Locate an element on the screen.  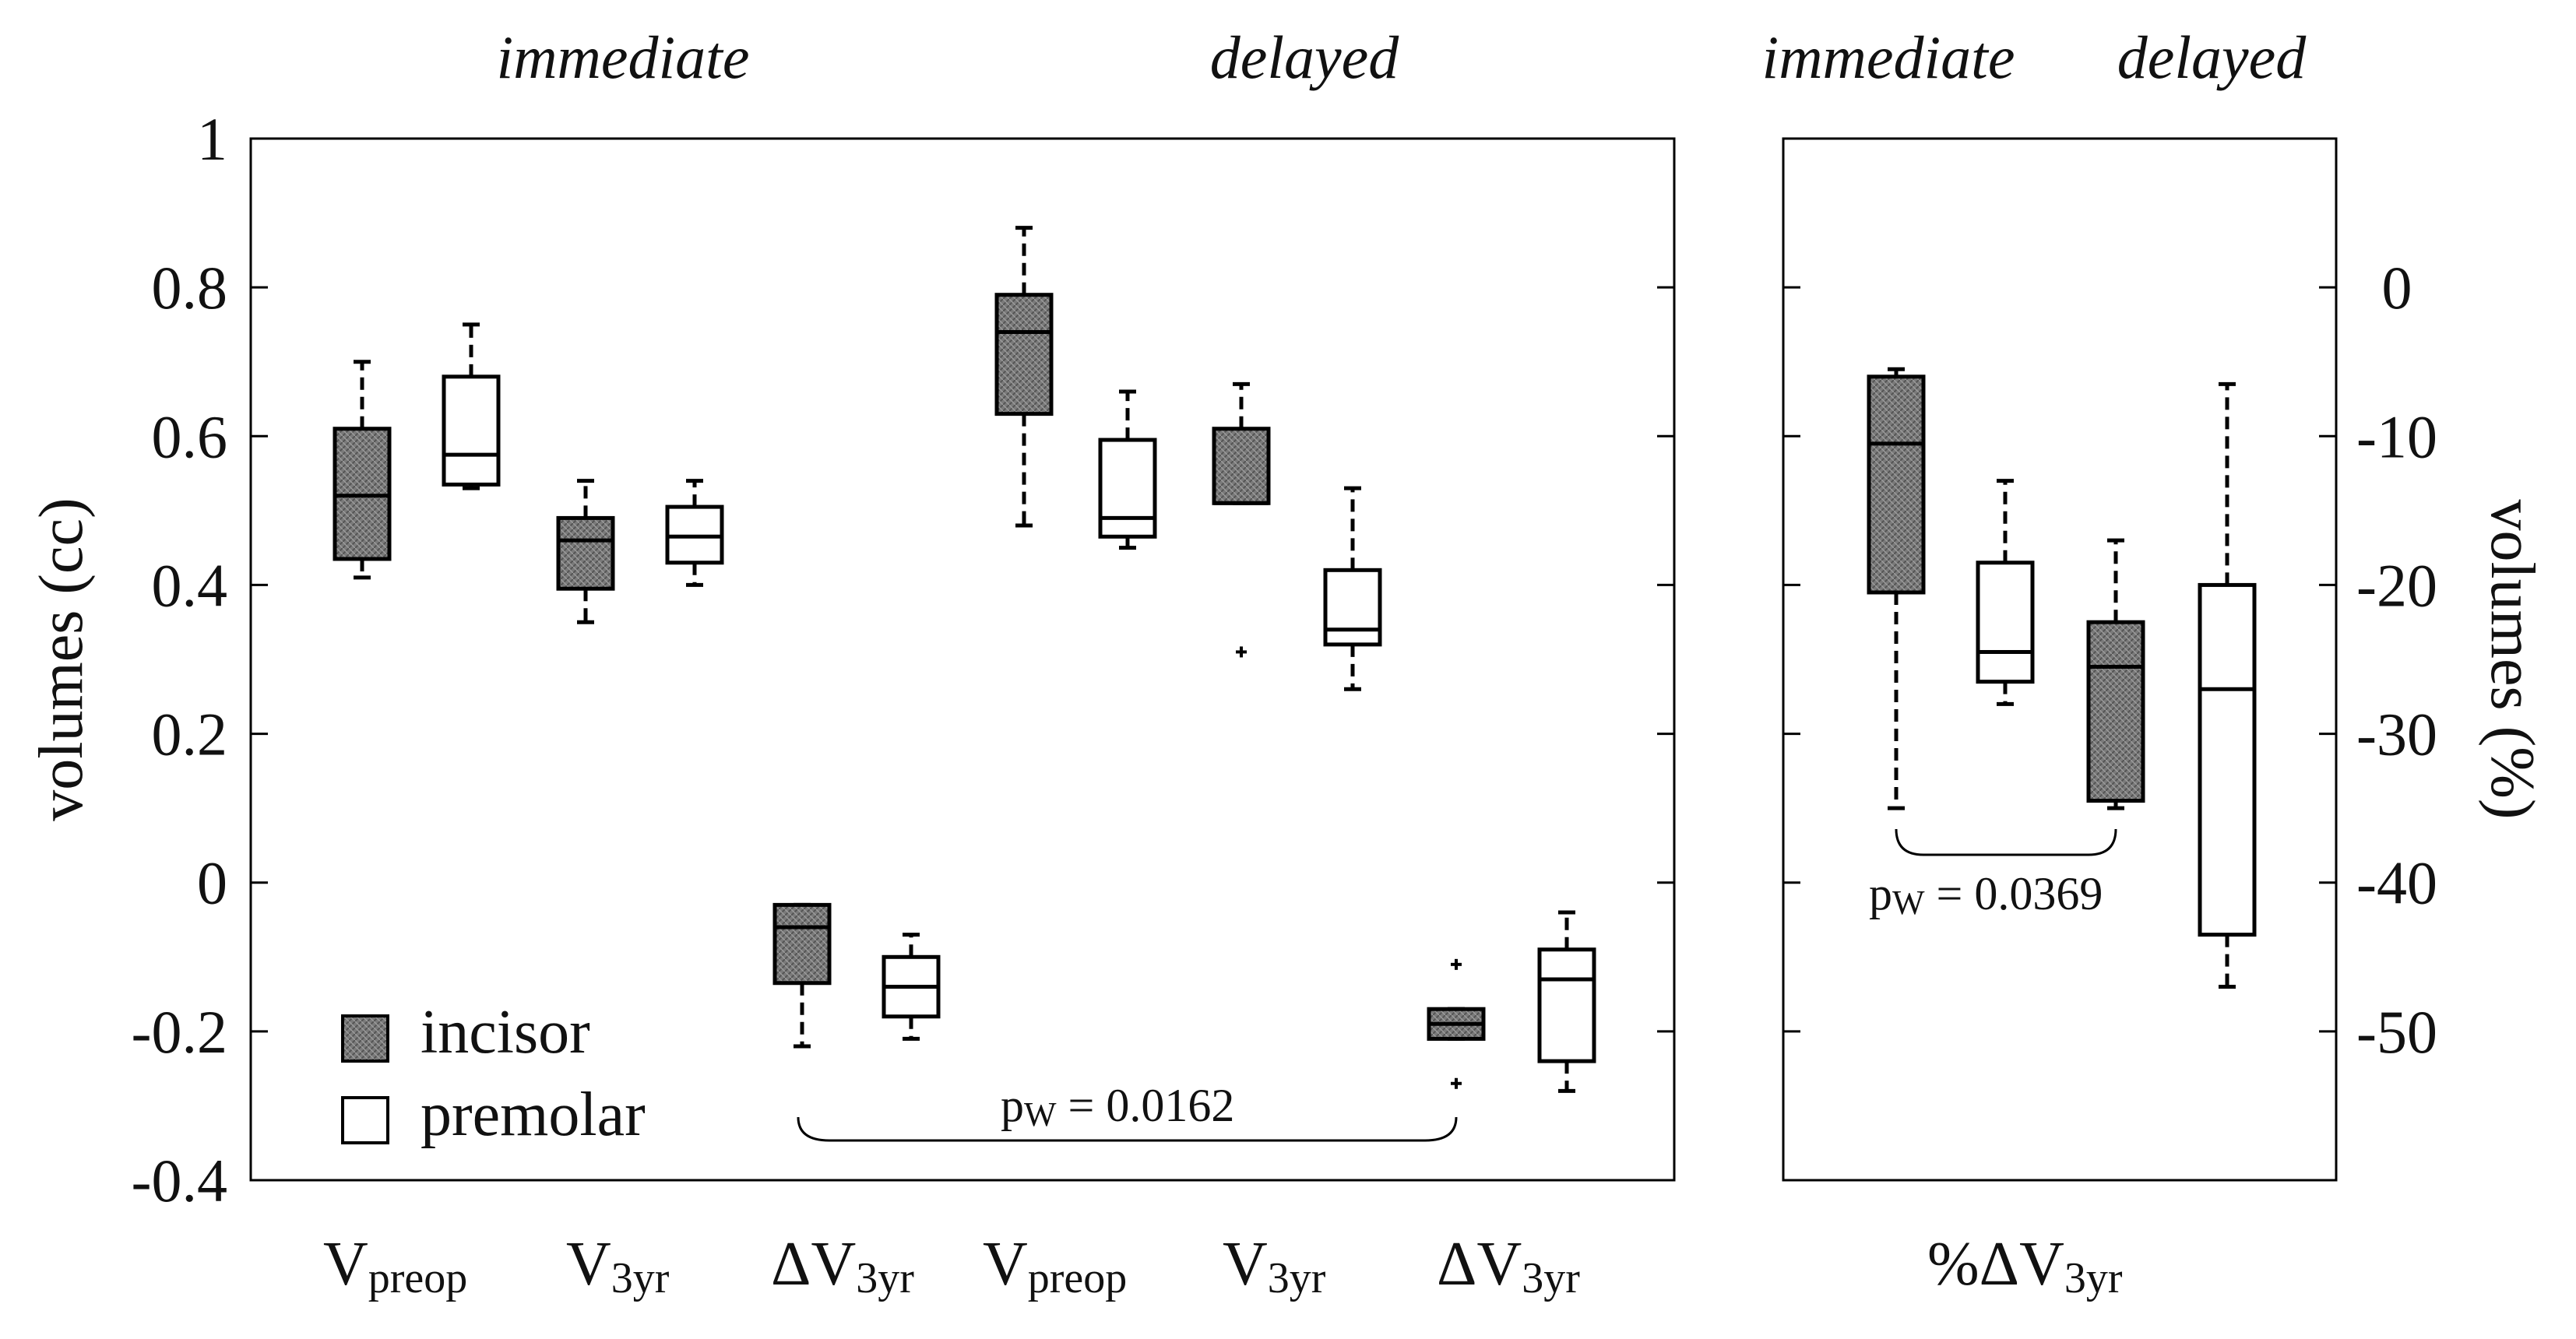
left-box-3-premolar is located at coordinates (694, 533).